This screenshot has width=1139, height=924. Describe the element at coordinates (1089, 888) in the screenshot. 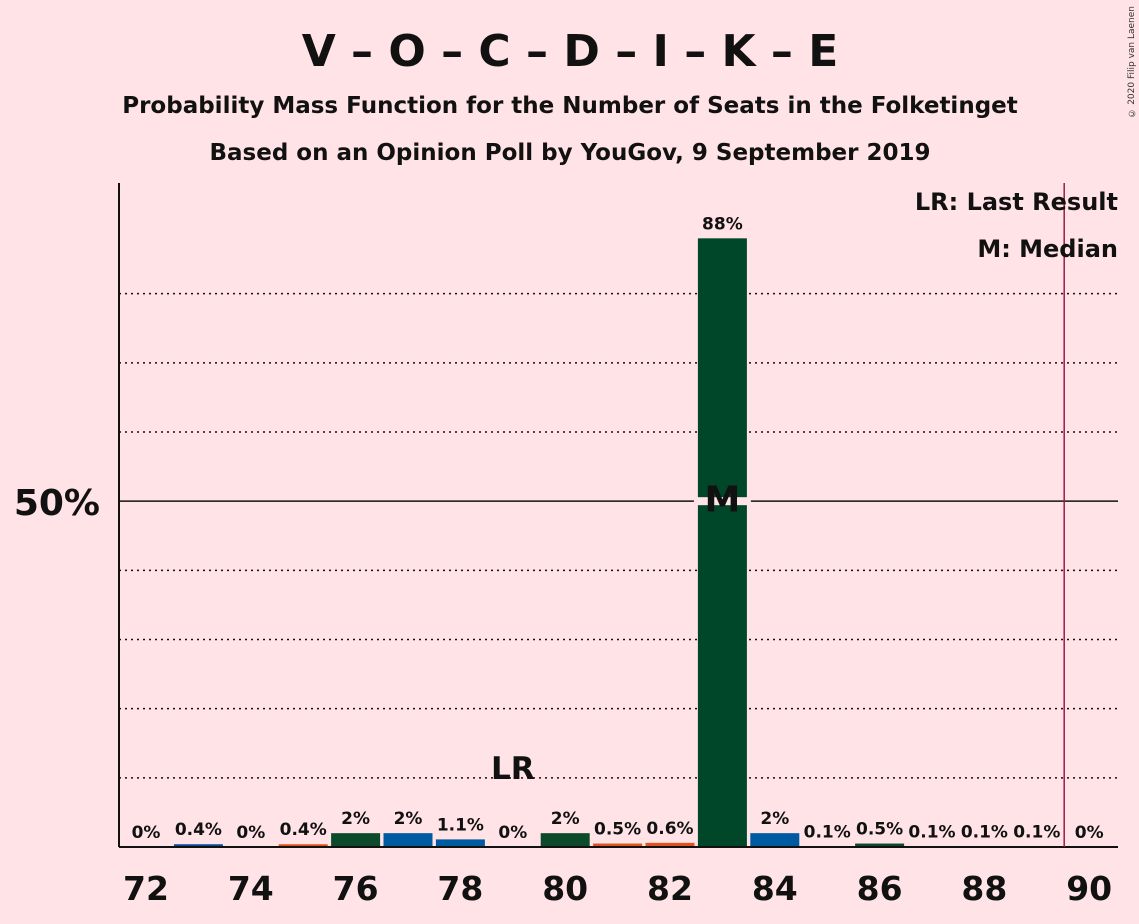

I see `x-tick-label-90: 90` at that location.